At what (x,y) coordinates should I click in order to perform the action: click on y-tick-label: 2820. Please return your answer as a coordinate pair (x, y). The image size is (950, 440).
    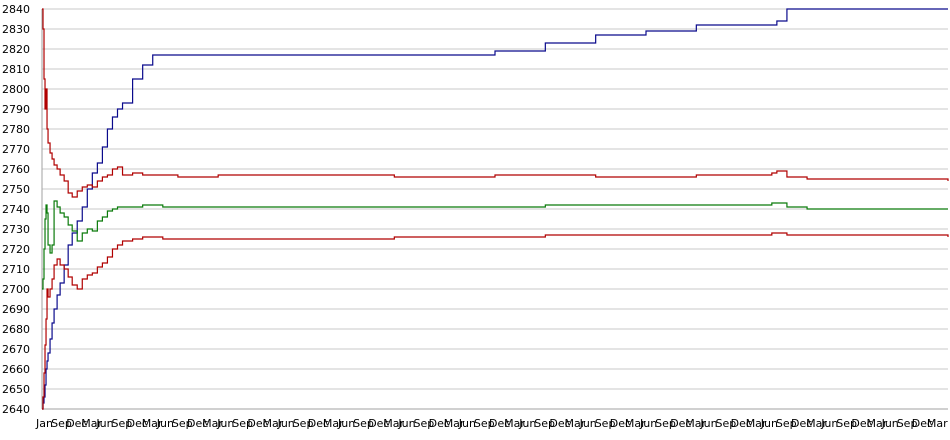
    Looking at the image, I should click on (16, 49).